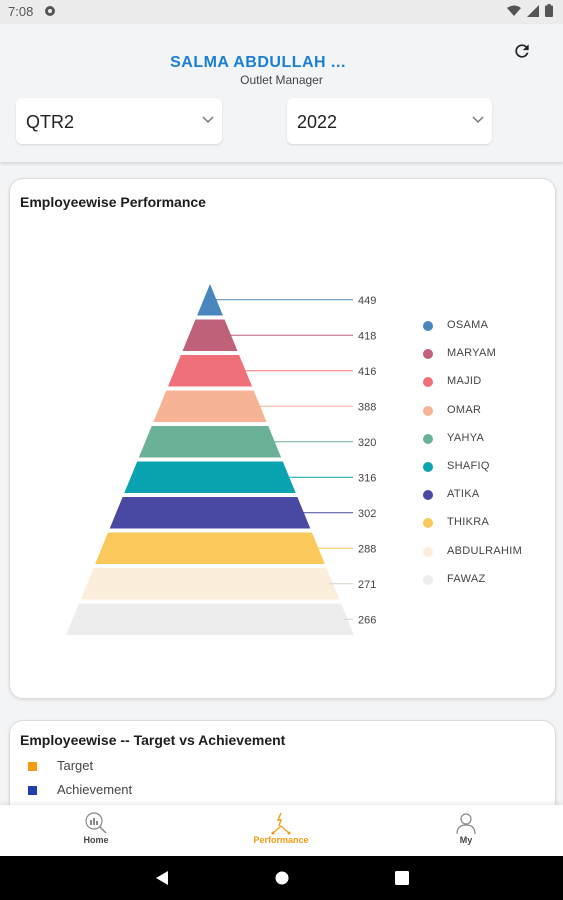 The image size is (563, 900). I want to click on nav-my: My, so click(466, 828).